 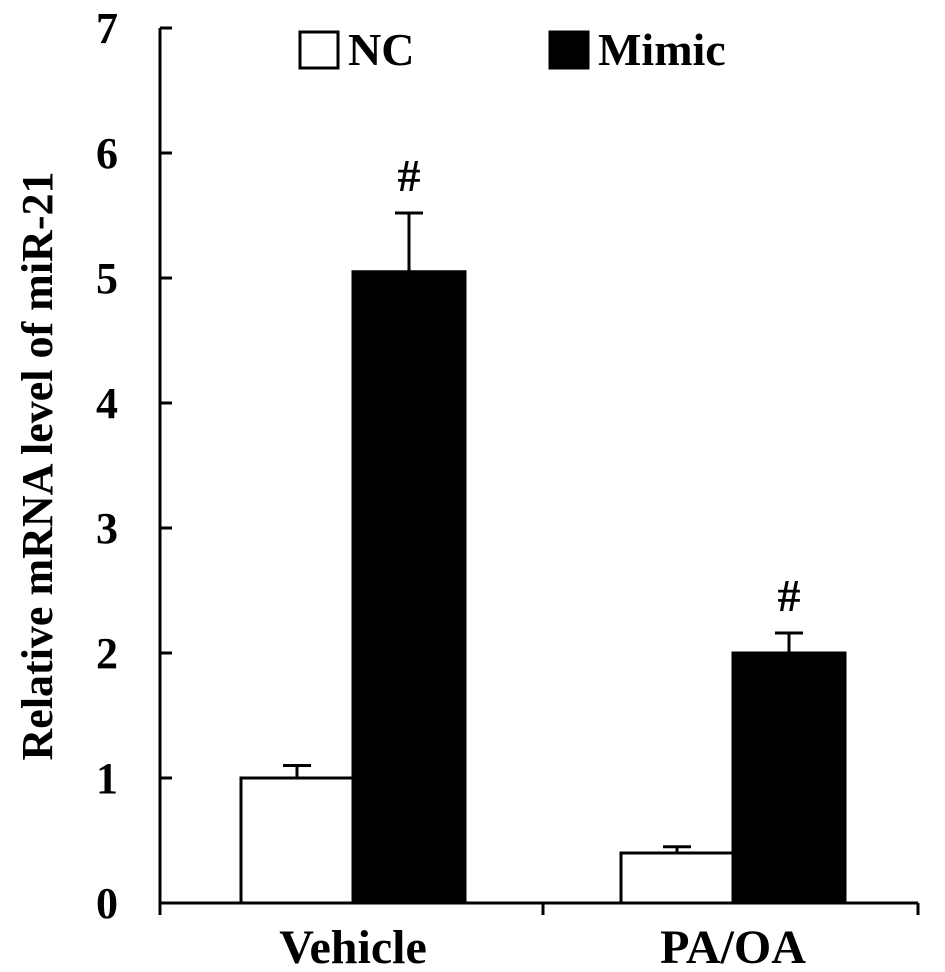 I want to click on y-tick-label: 2, so click(x=107, y=653).